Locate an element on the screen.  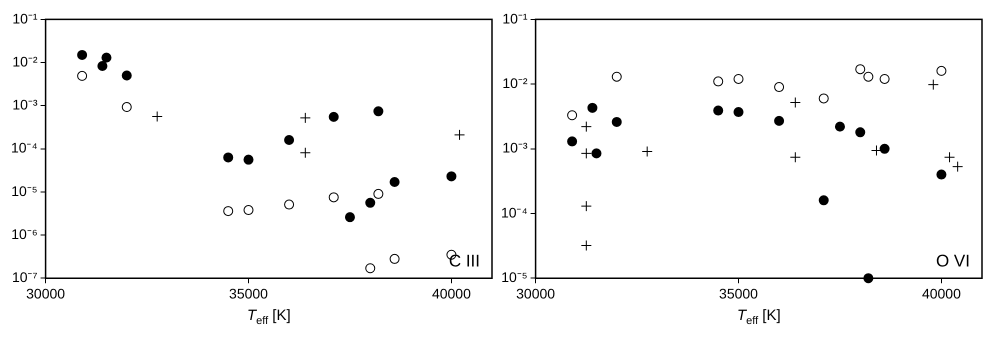
y-tick-label: 10⁻⁷ is located at coordinates (25, 277).